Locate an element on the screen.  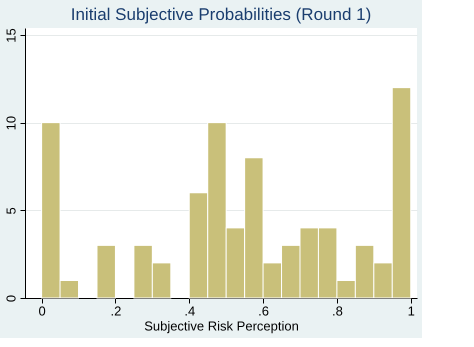
x-tick-label: 0 is located at coordinates (42, 311).